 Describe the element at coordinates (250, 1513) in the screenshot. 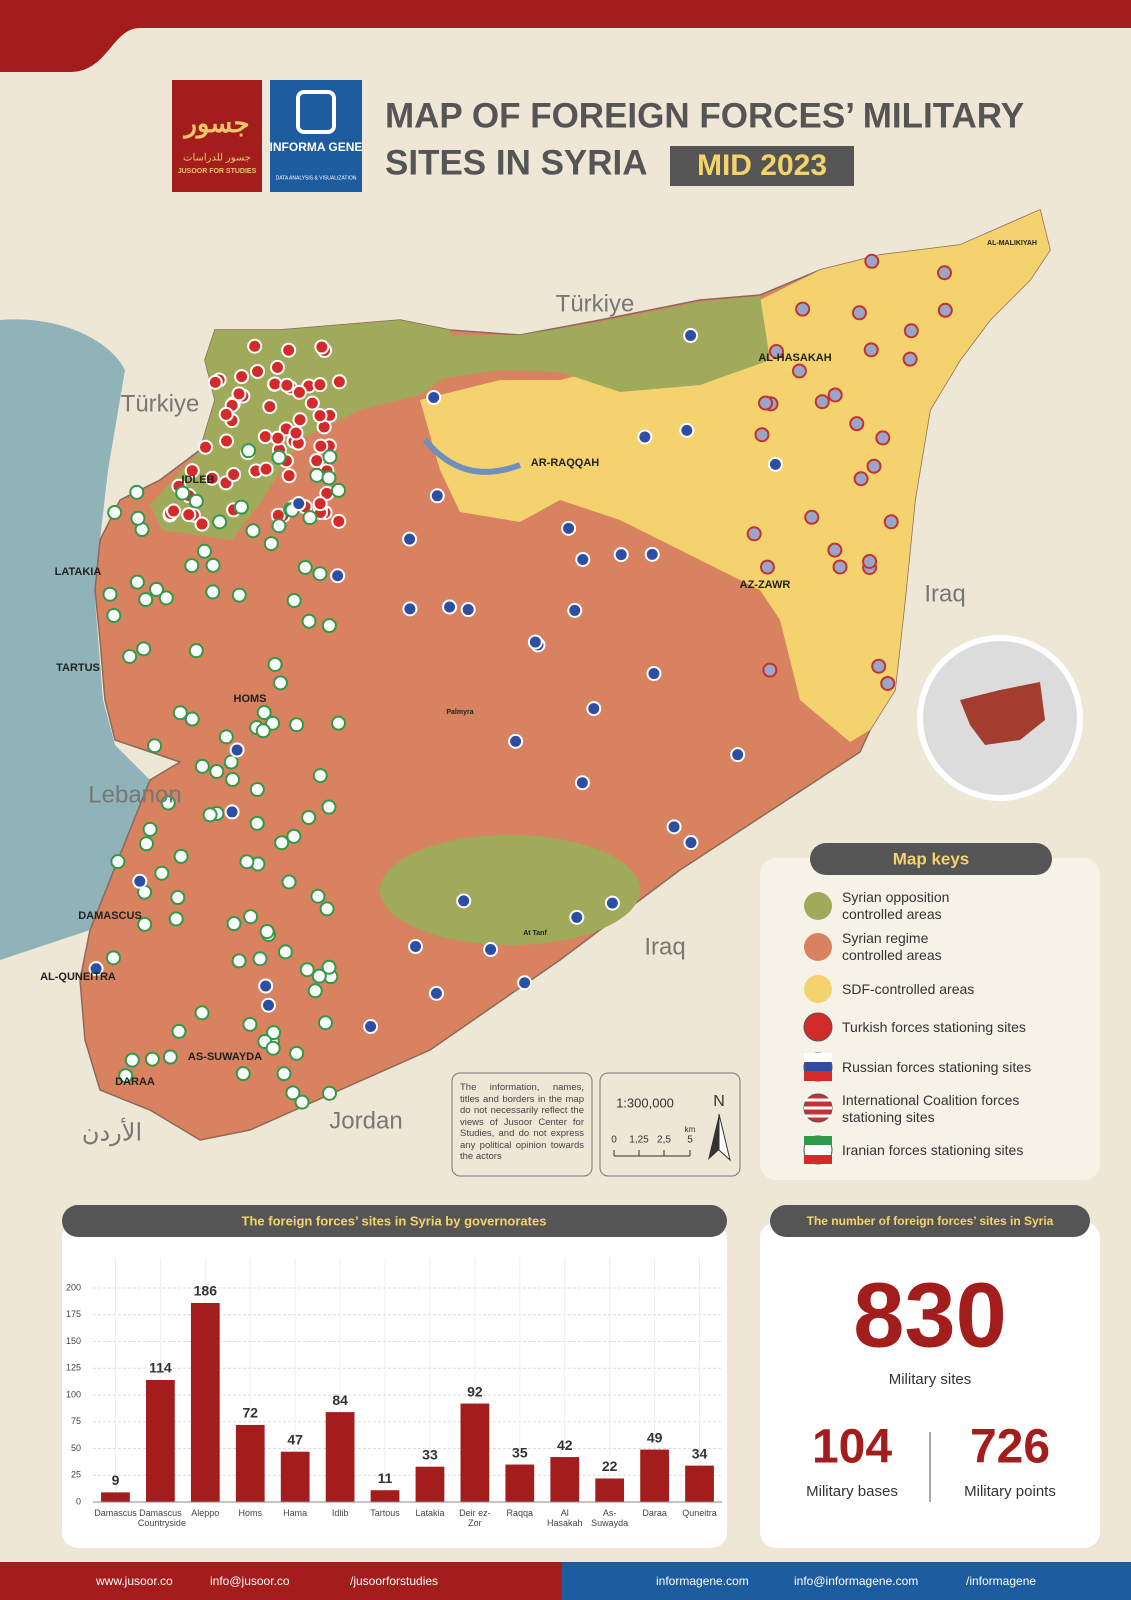

I see `x-tick-label: Homs` at that location.